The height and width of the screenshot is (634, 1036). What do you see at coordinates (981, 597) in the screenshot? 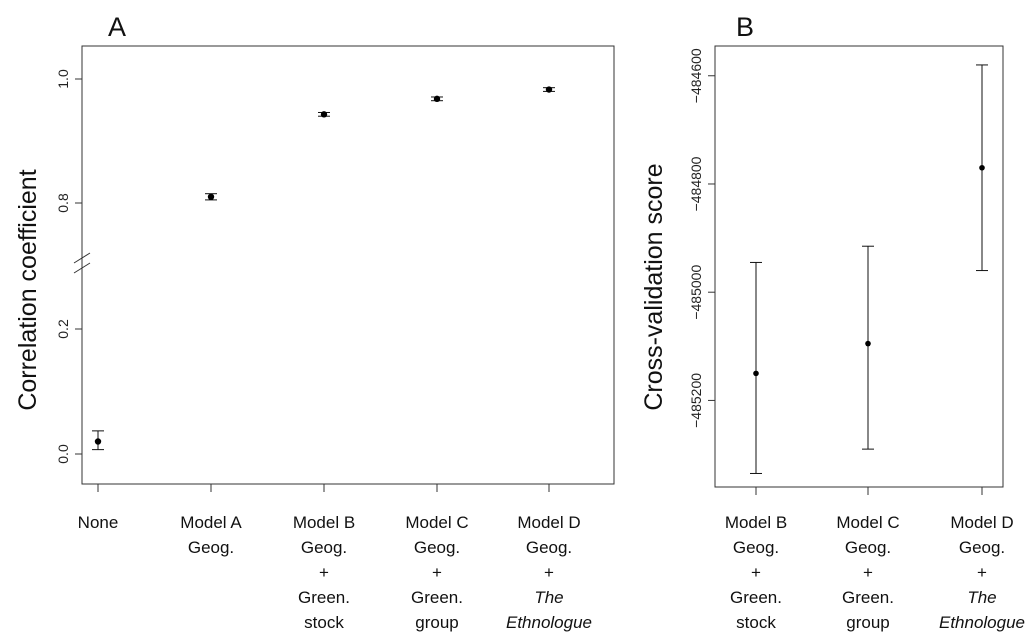
I see `panel-b-category-label: The` at bounding box center [981, 597].